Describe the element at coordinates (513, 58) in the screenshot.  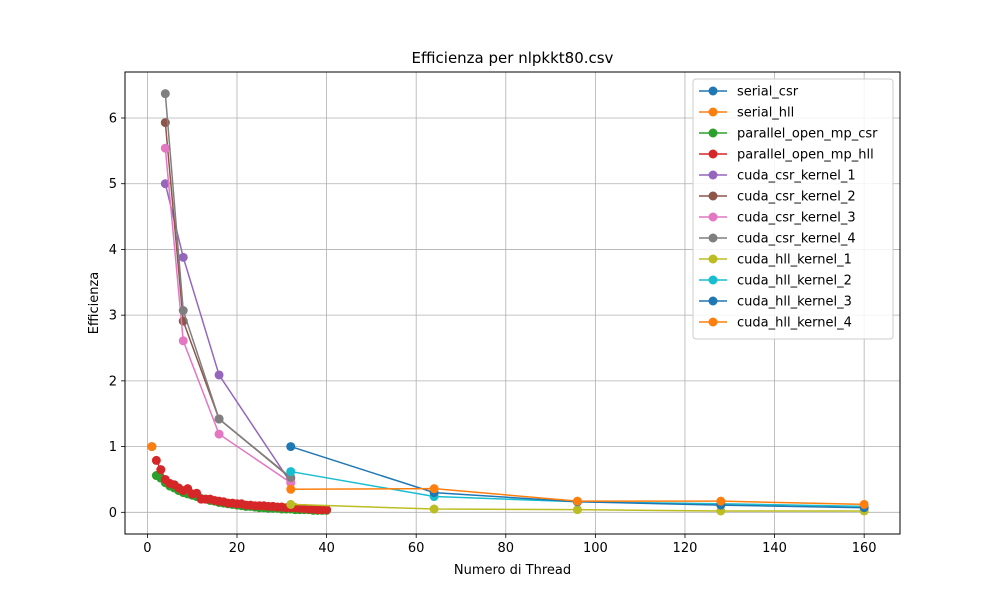
I see `chart-title: Efficienza per nlpkkt80.csv` at that location.